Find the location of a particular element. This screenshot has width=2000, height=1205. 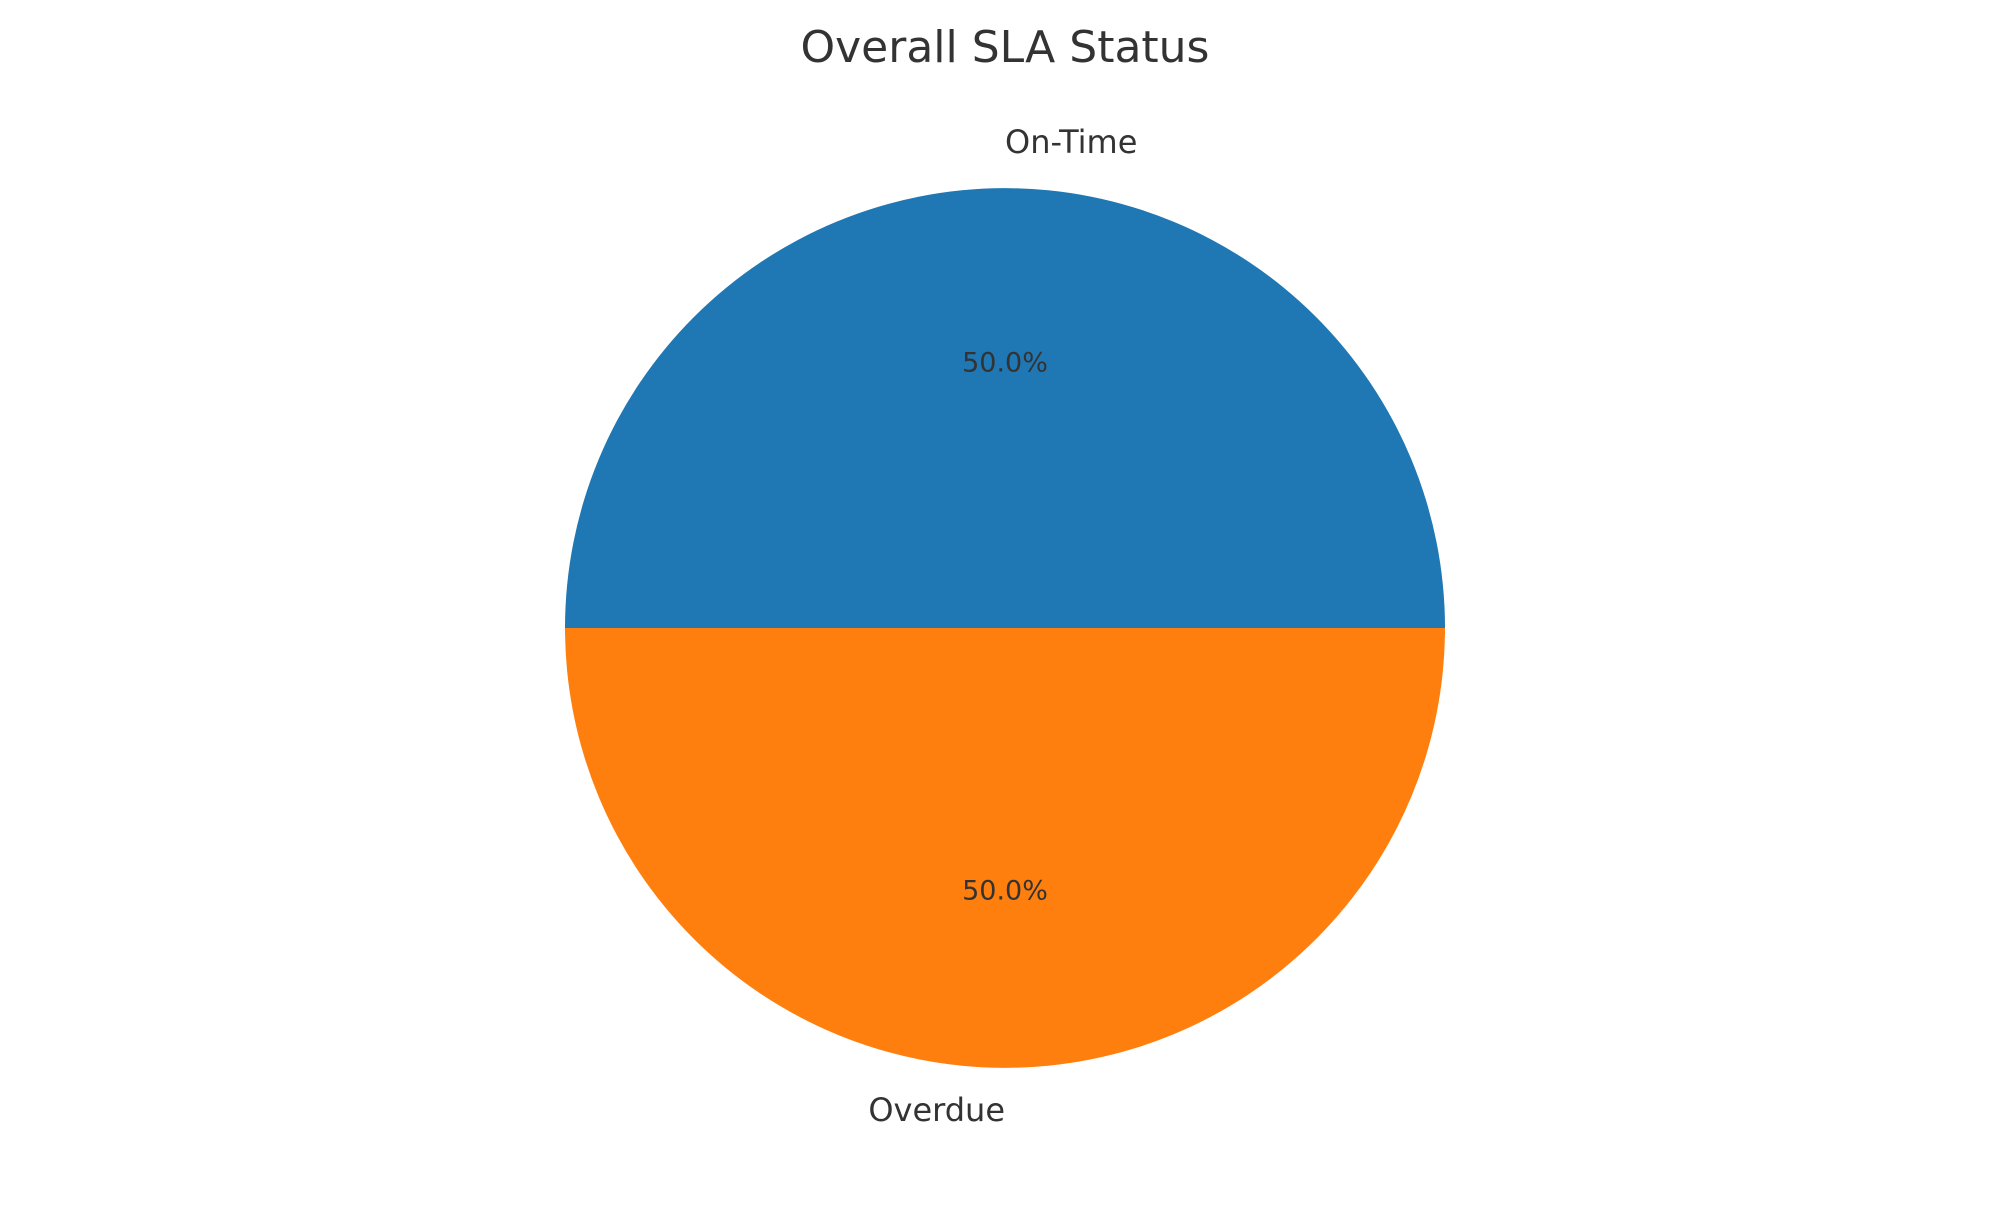

slice-label-on-time: On-Time is located at coordinates (1071, 142).